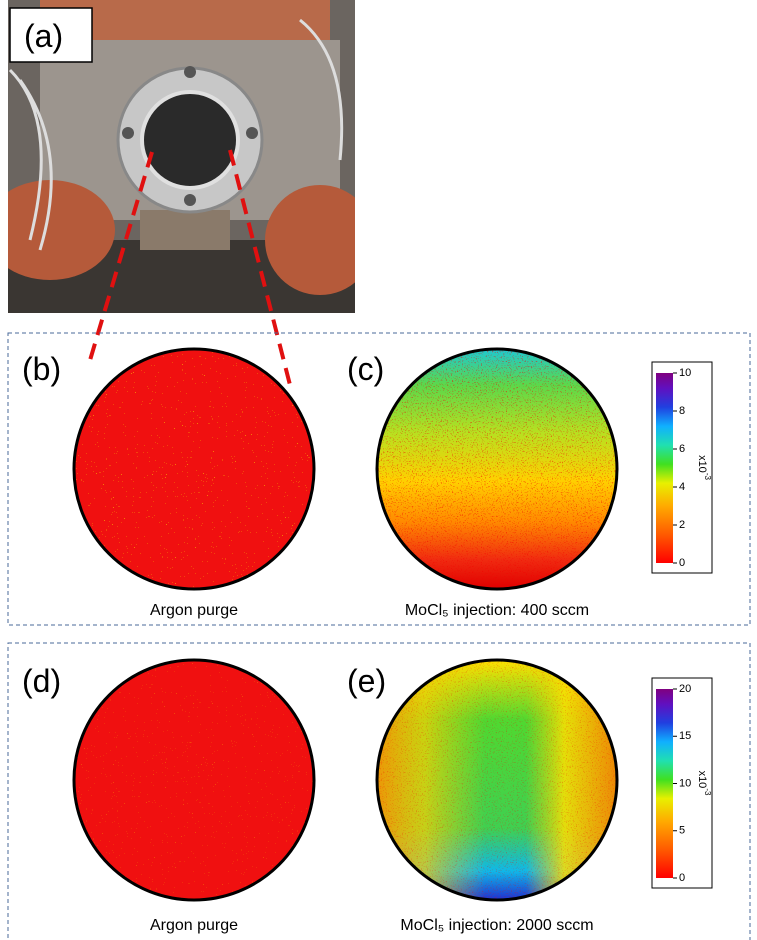 Image resolution: width=757 pixels, height=940 pixels. I want to click on panel-label: (a), so click(43, 36).